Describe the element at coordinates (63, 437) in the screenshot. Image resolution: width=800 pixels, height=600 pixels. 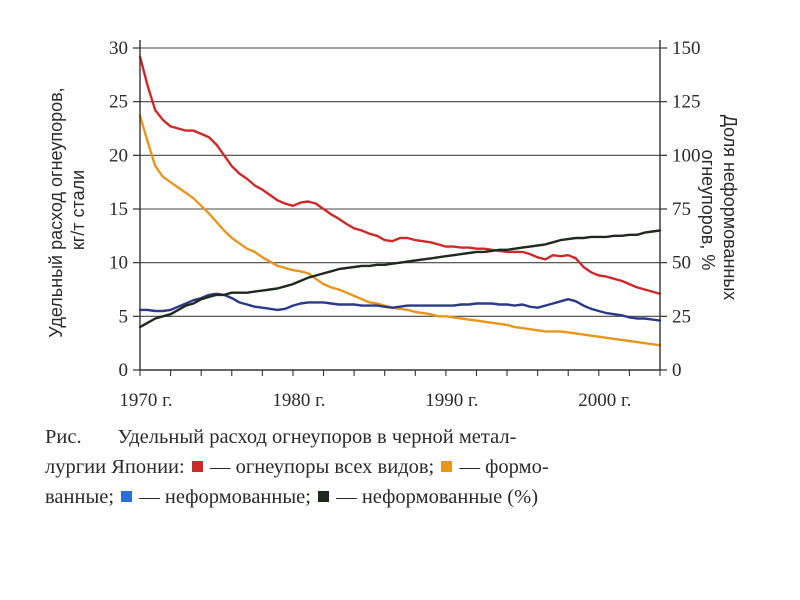
I see `caption-prefix: Рис.` at that location.